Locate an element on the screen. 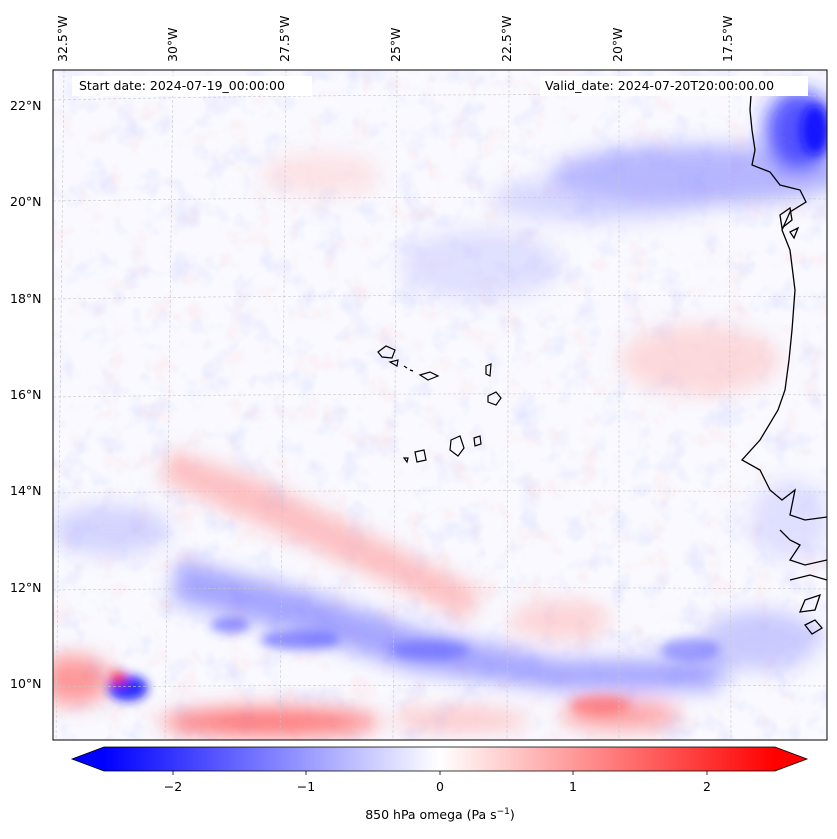 The width and height of the screenshot is (837, 839). lat-label: 12°N is located at coordinates (26, 587).